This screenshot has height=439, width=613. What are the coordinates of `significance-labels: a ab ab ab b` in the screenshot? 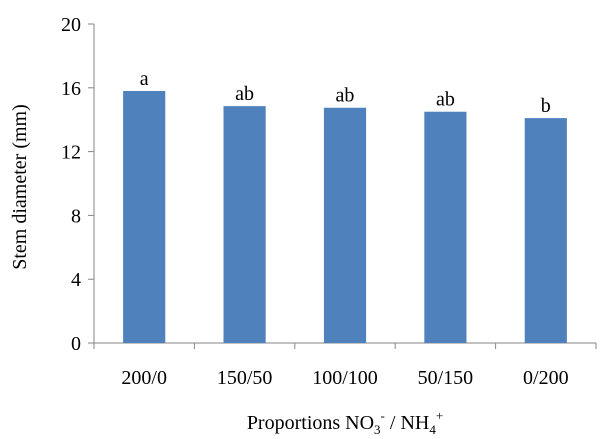 It's located at (345, 92).